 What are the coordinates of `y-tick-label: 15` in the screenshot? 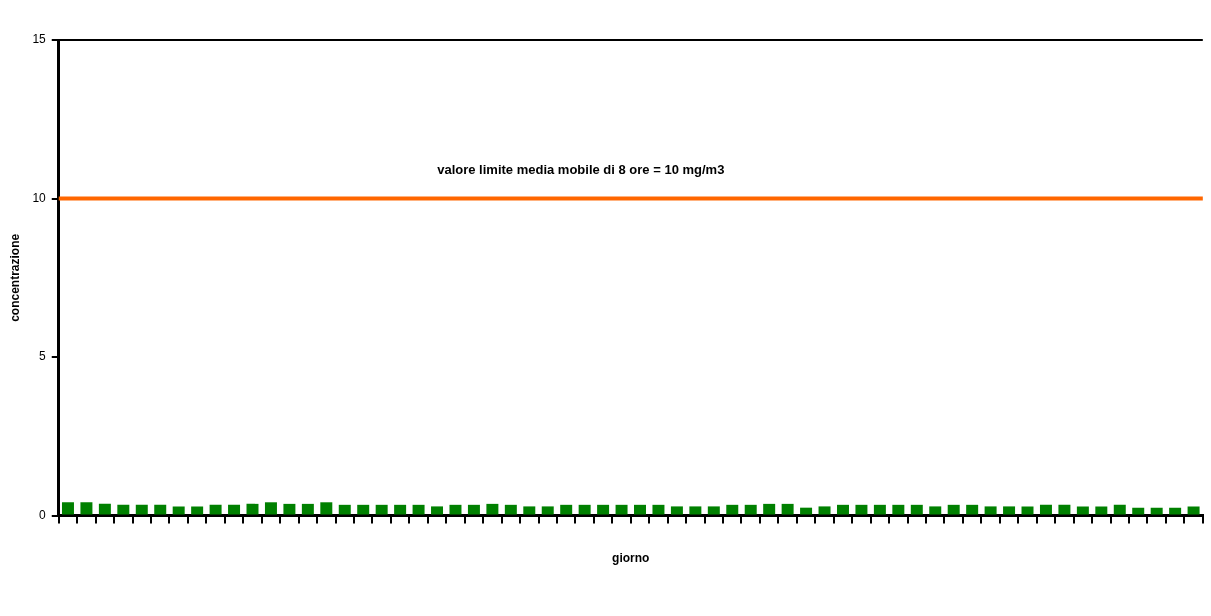 It's located at (39, 39).